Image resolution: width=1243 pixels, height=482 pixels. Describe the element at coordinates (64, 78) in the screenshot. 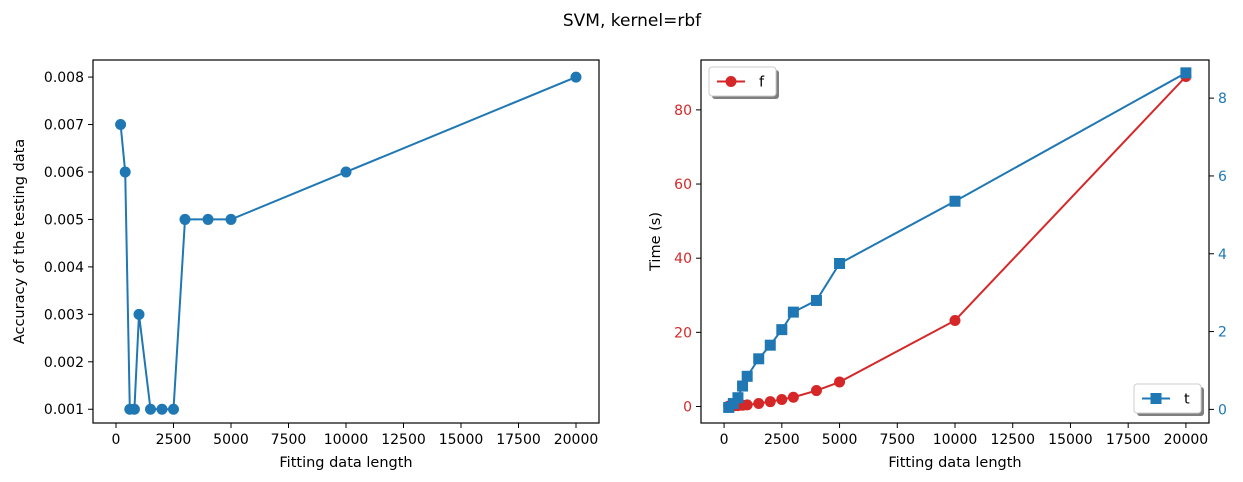

I see `y-tick-label: 0.008` at that location.